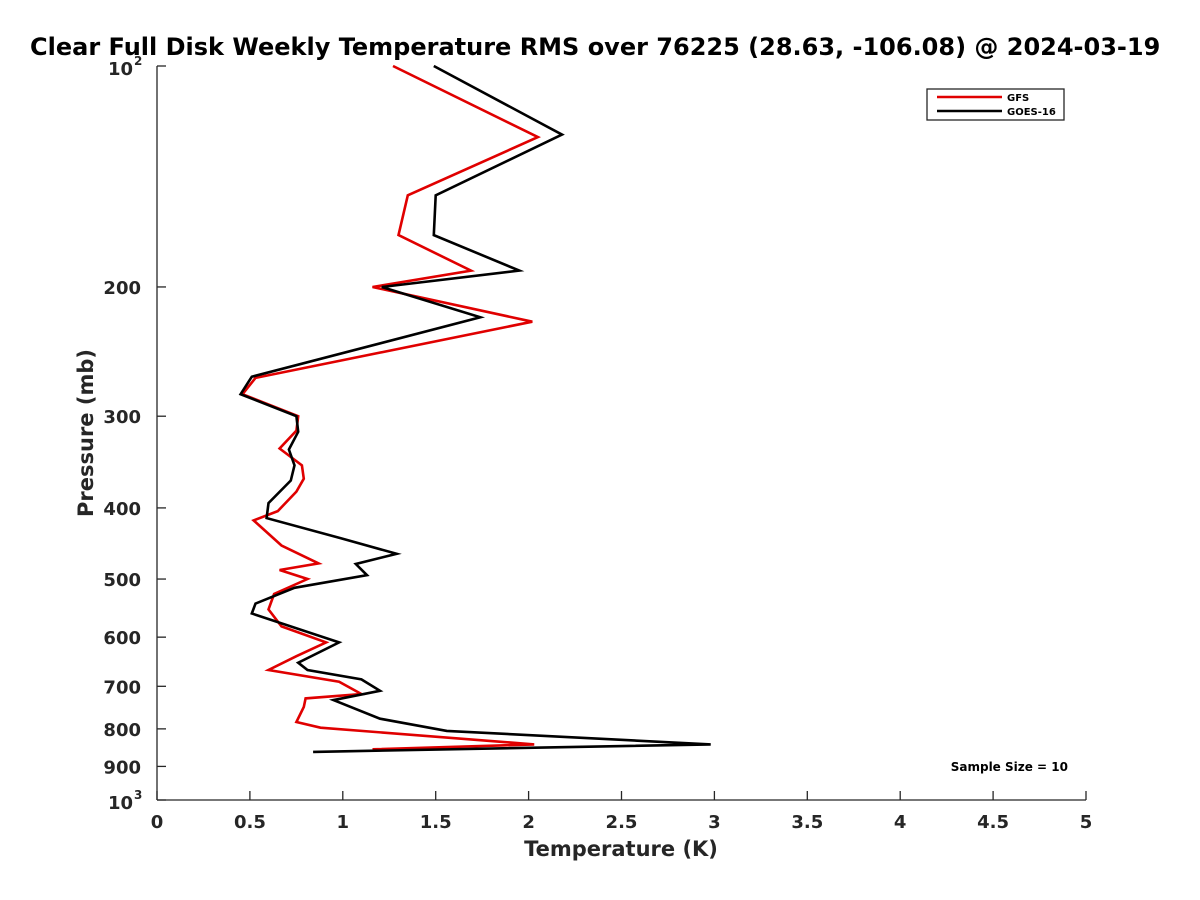  What do you see at coordinates (993, 822) in the screenshot?
I see `x-tick-label: 4.5` at bounding box center [993, 822].